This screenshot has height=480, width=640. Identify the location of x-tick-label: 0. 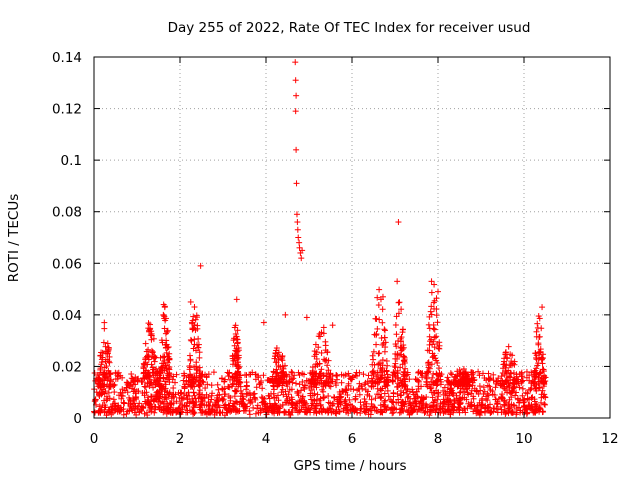
(94, 439).